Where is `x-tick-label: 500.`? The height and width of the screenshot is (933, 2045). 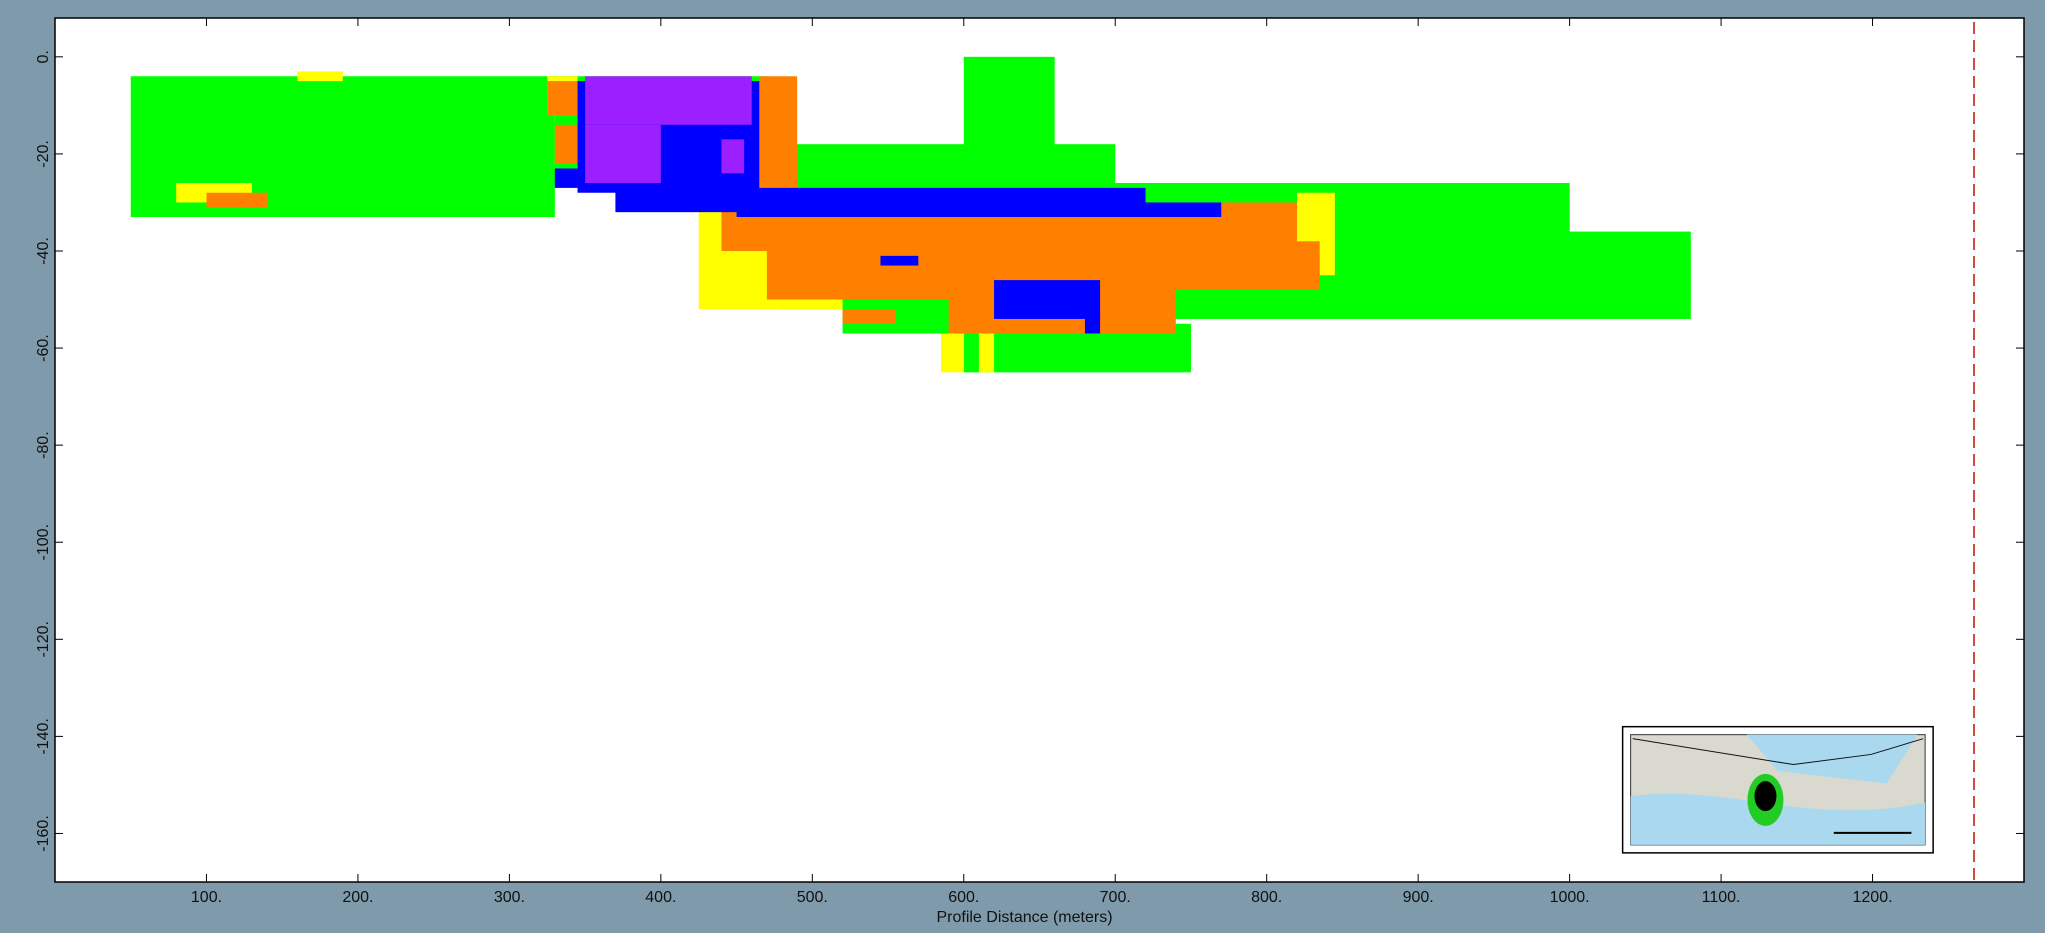 x-tick-label: 500. is located at coordinates (812, 897).